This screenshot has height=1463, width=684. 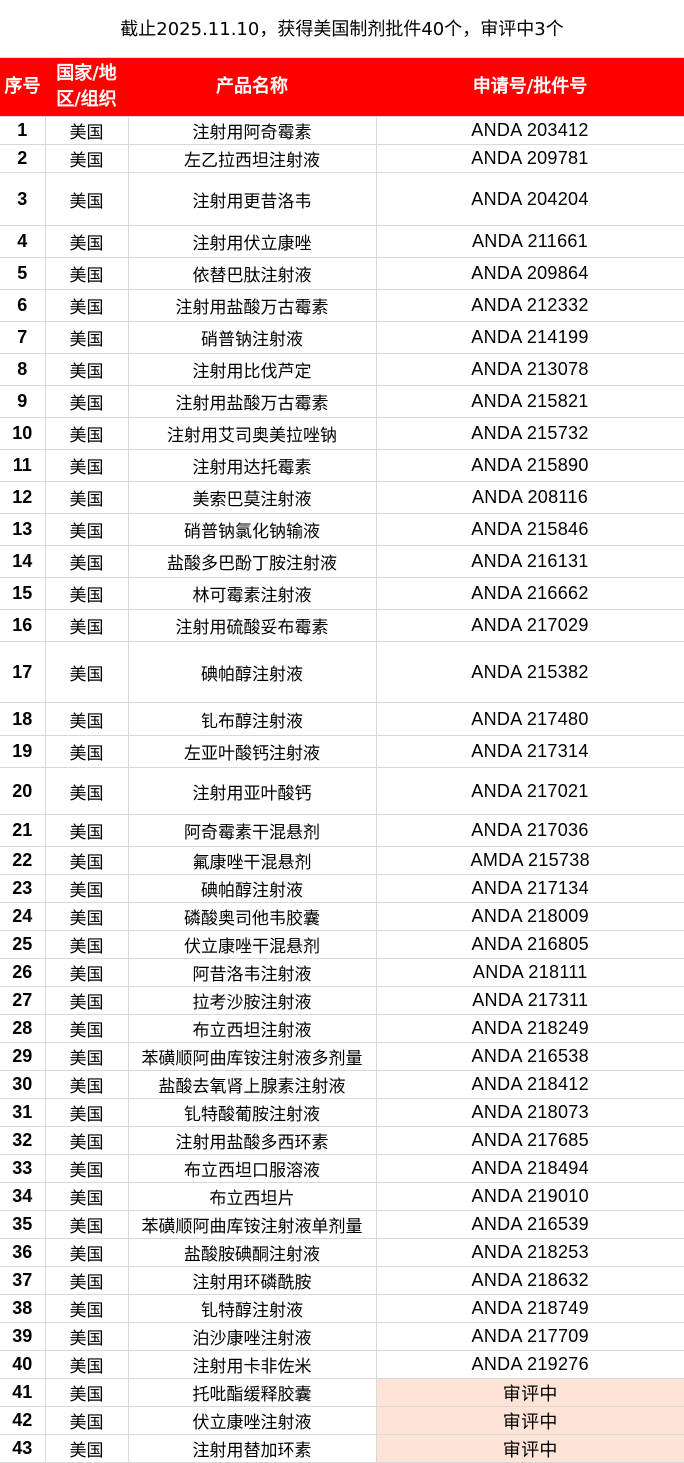 What do you see at coordinates (252, 625) in the screenshot?
I see `row-product: 注射用硫酸妥布霉素` at bounding box center [252, 625].